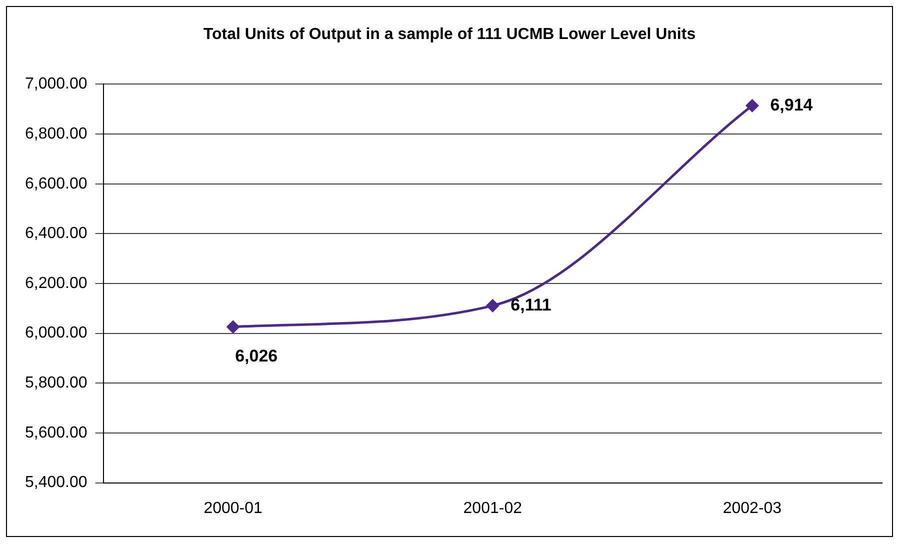 The height and width of the screenshot is (545, 901). I want to click on data-label: 6,914, so click(792, 104).